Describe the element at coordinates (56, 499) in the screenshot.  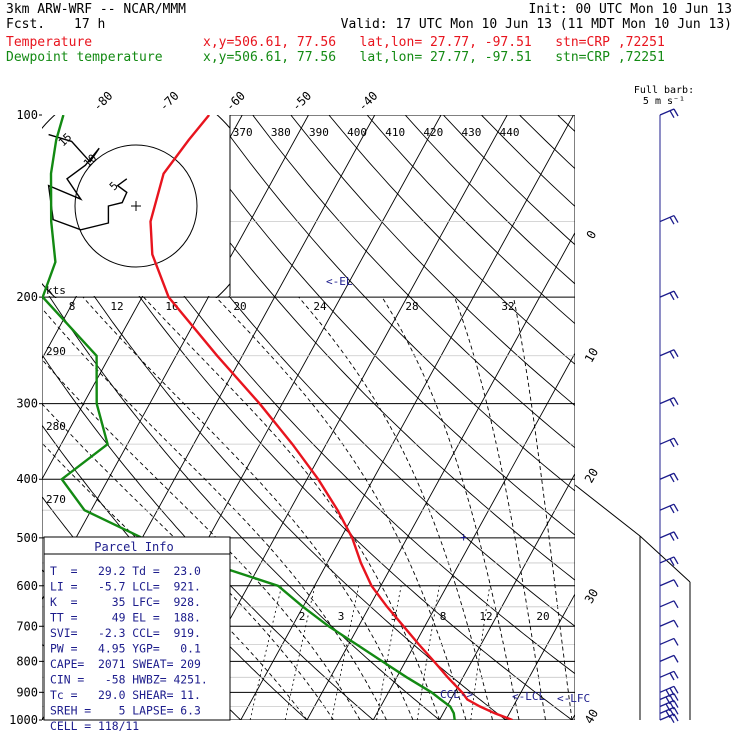
I see `theta-left-label: 270` at that location.